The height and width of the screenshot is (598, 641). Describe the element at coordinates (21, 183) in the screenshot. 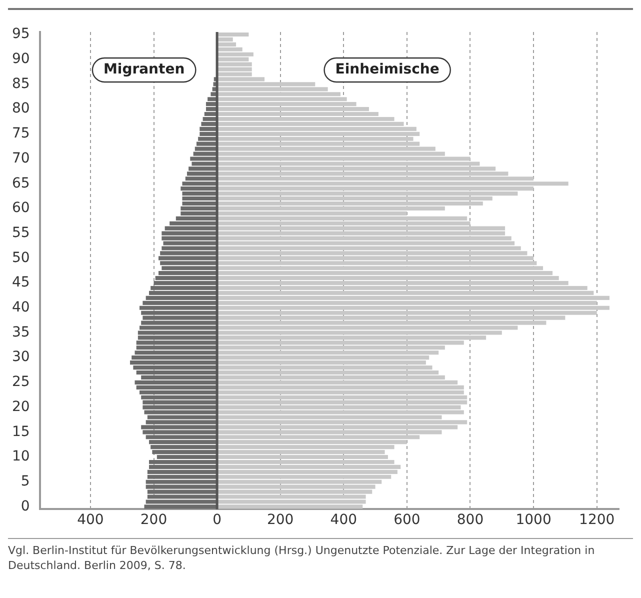

I see `y-tick-label: 65` at that location.